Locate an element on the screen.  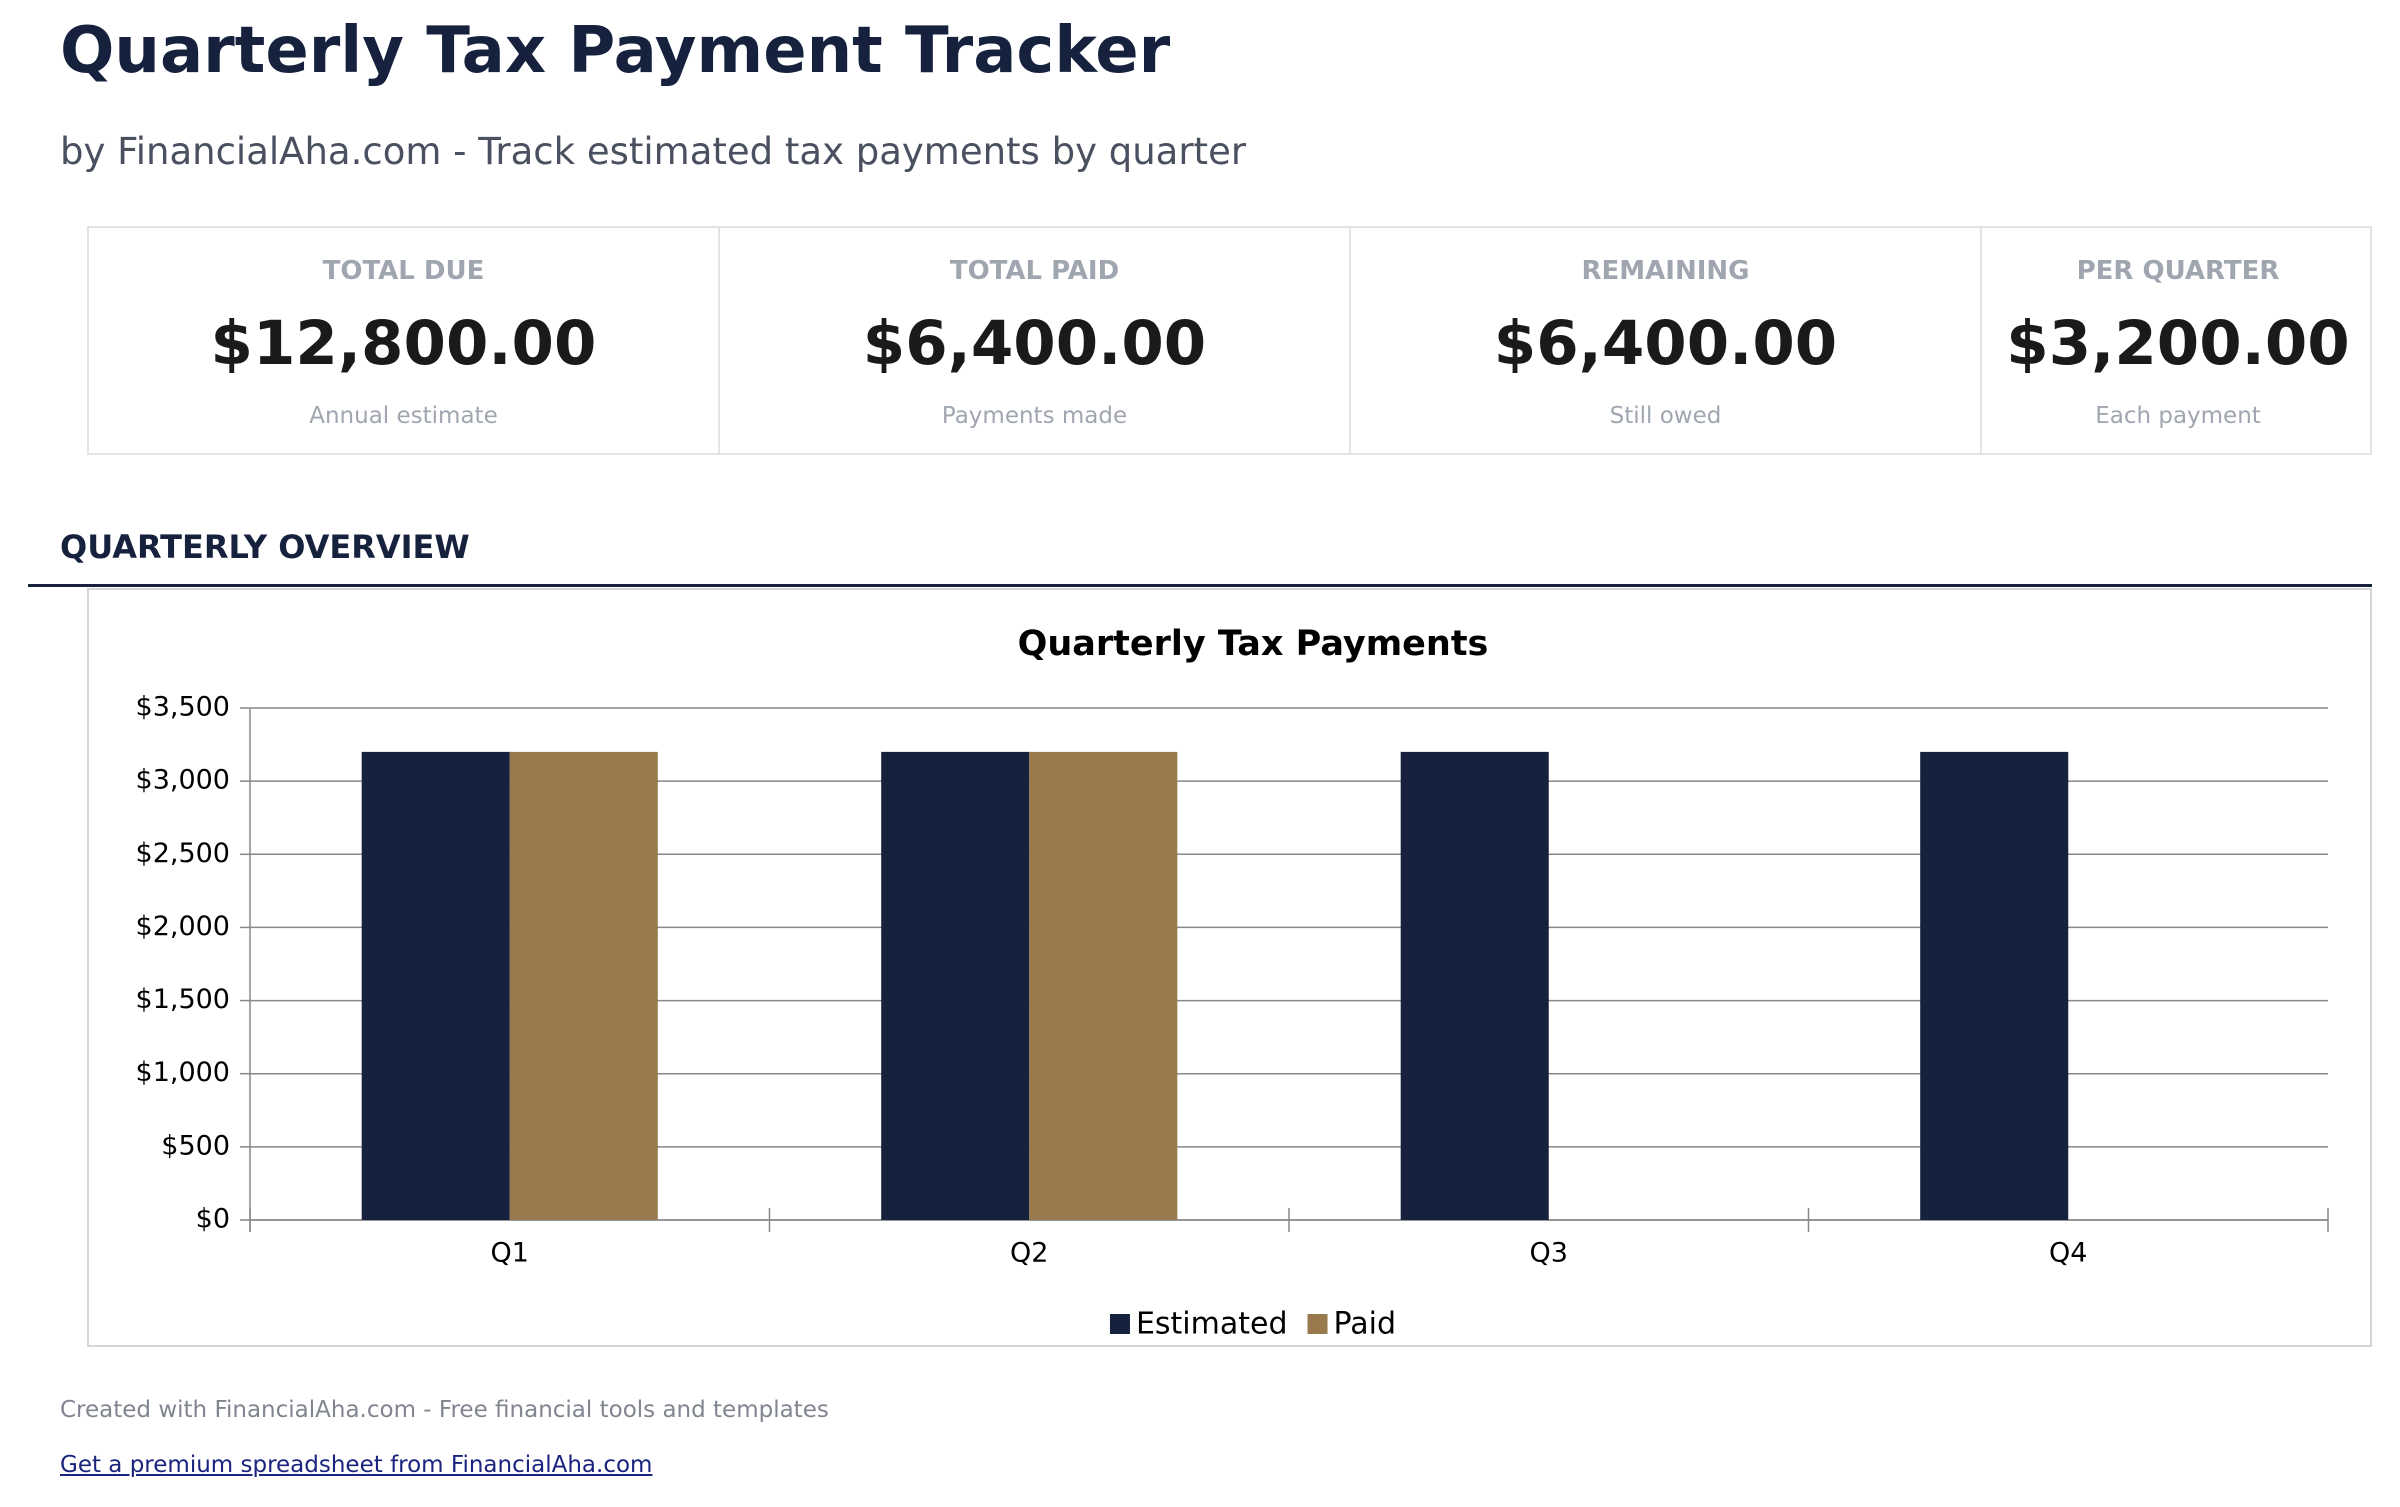
card-note: Annual estimate is located at coordinates (403, 416).